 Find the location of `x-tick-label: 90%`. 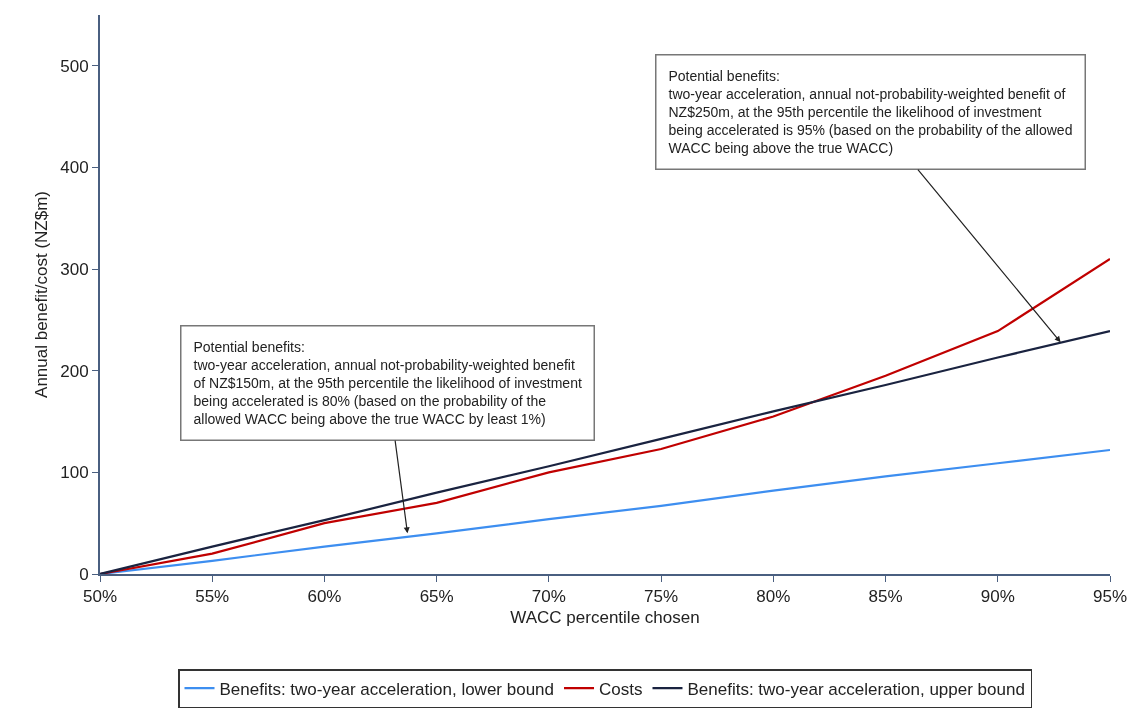

x-tick-label: 90% is located at coordinates (997, 597).